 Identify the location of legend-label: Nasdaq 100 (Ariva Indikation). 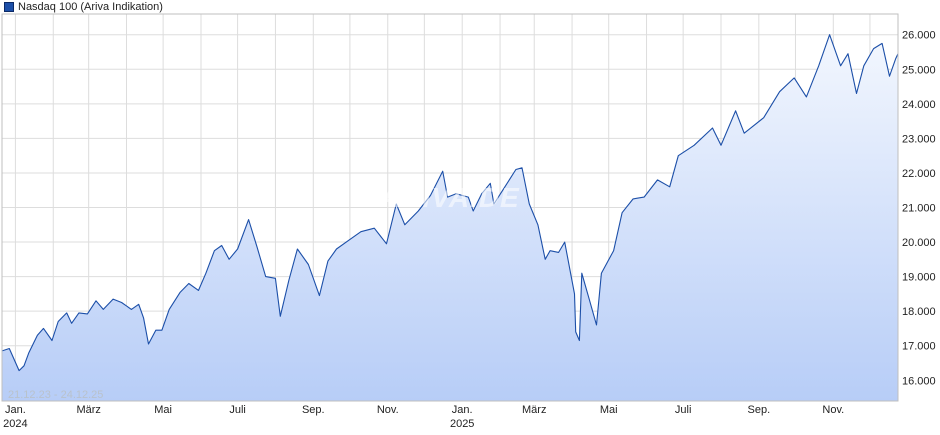
(90, 7).